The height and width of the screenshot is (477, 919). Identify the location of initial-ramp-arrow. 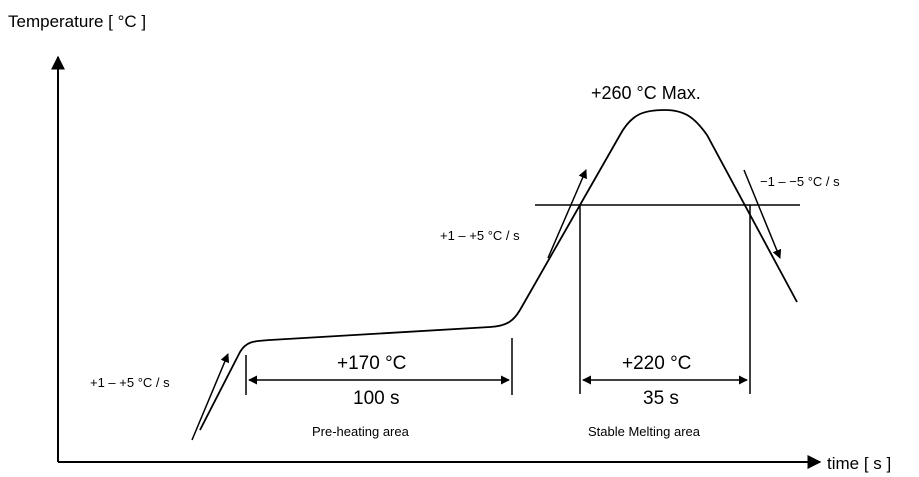
(210, 397).